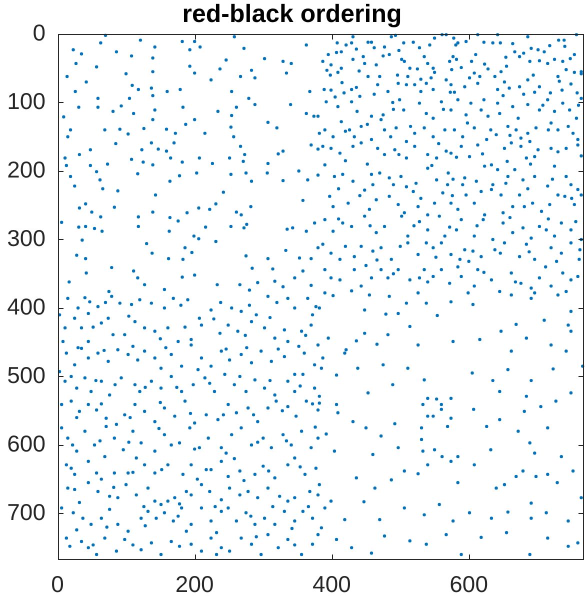 The image size is (586, 596). Describe the element at coordinates (26, 443) in the screenshot. I see `y-tick-label: 600` at that location.